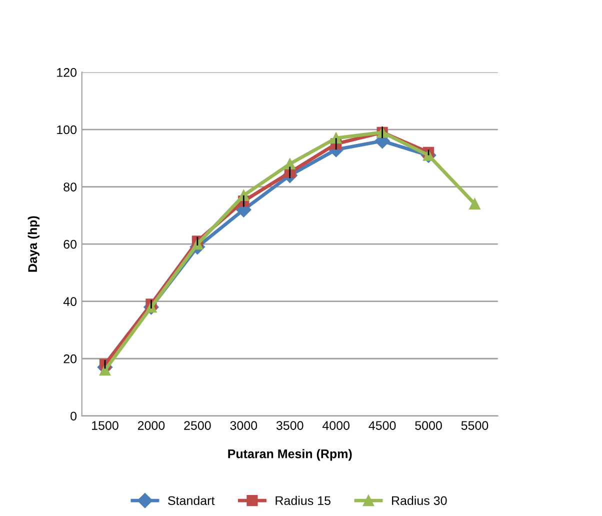 The width and height of the screenshot is (602, 516). I want to click on legend-label: Radius 15, so click(303, 501).